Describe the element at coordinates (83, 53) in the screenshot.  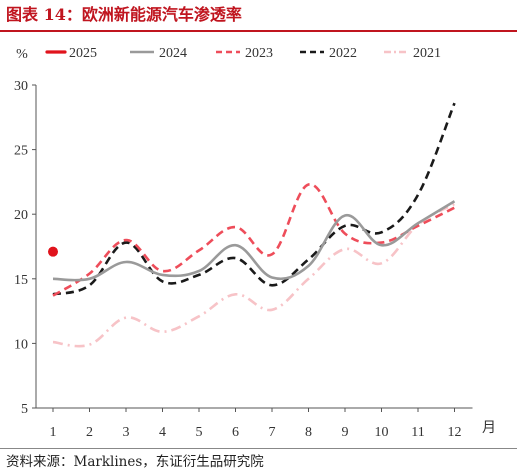
I see `legend-2025-label: 2025` at that location.